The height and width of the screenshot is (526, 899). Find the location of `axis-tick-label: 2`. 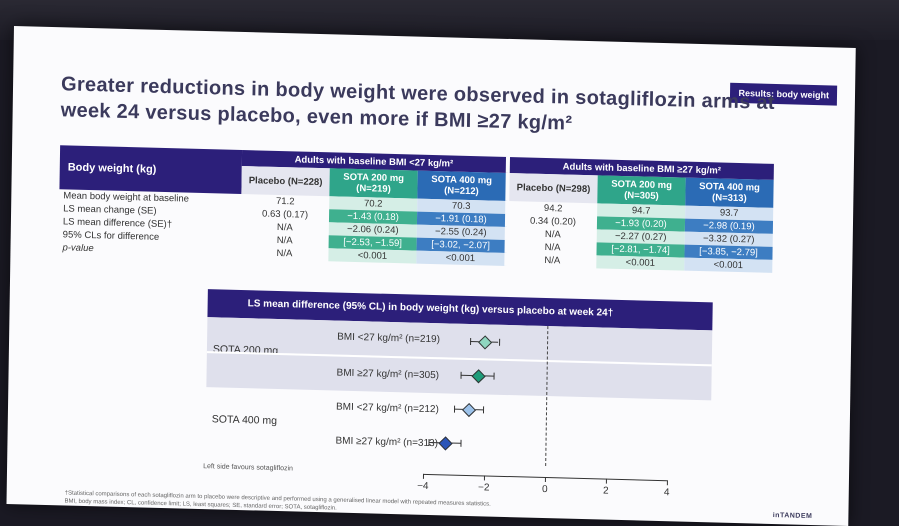

axis-tick-label: 2 is located at coordinates (605, 491).